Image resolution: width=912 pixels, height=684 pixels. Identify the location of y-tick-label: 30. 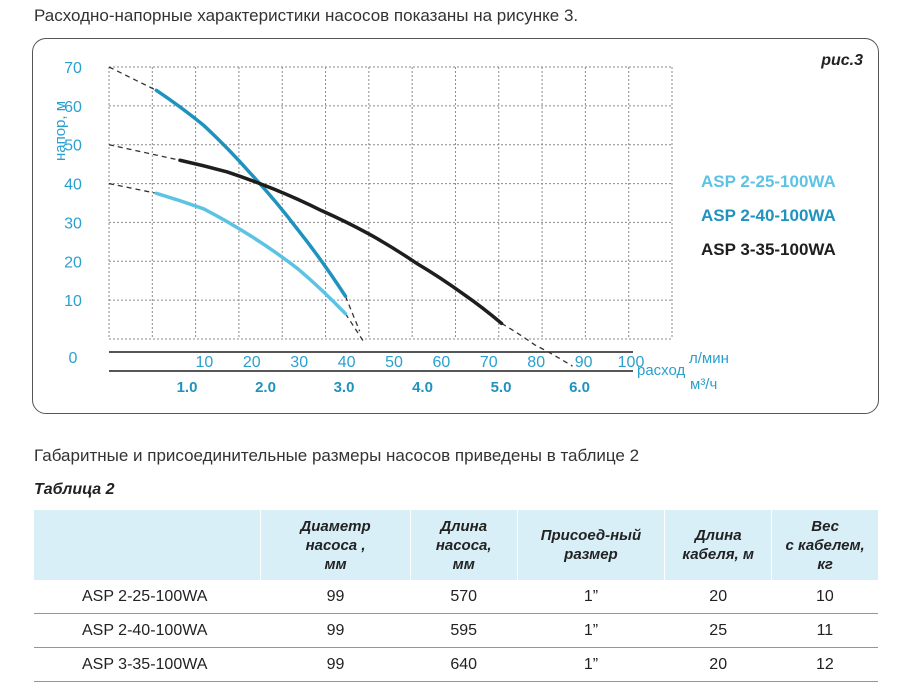
(73, 223).